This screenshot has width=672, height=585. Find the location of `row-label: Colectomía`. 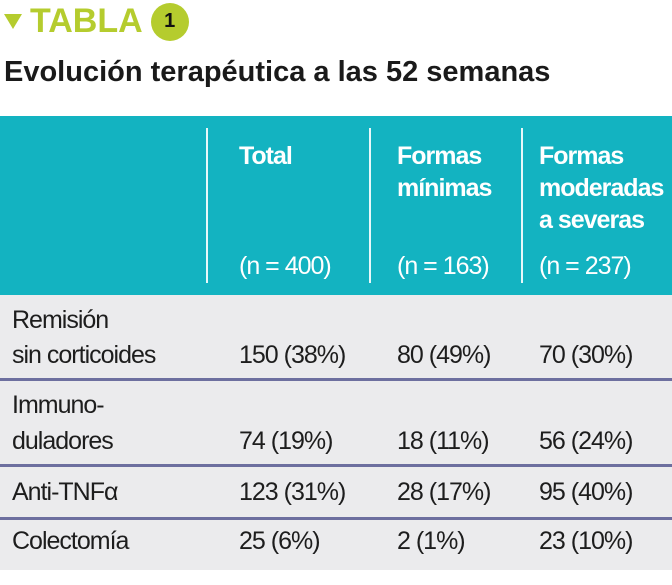

row-label: Colectomía is located at coordinates (70, 541).